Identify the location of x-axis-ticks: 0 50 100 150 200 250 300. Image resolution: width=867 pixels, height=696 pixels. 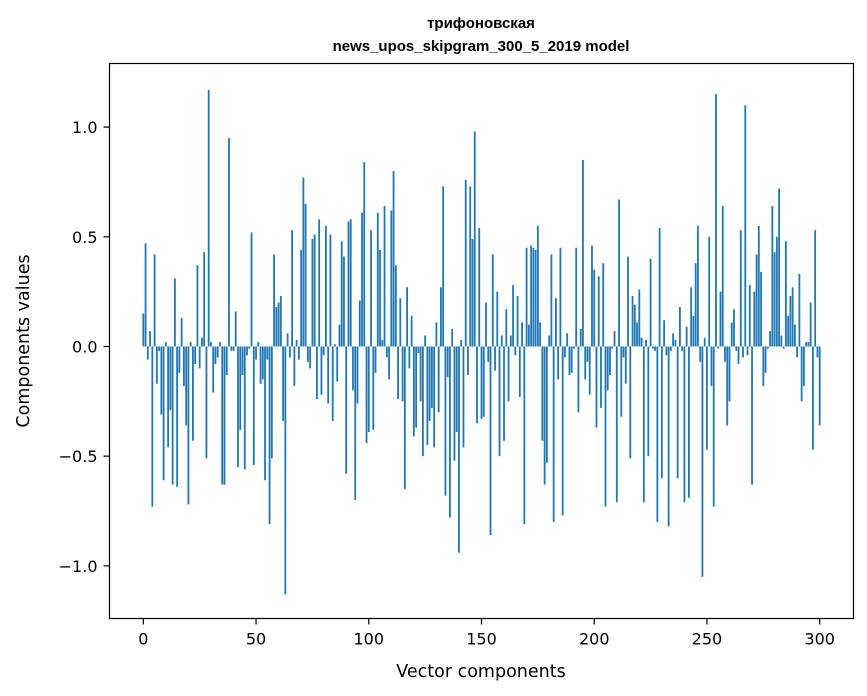
(486, 633).